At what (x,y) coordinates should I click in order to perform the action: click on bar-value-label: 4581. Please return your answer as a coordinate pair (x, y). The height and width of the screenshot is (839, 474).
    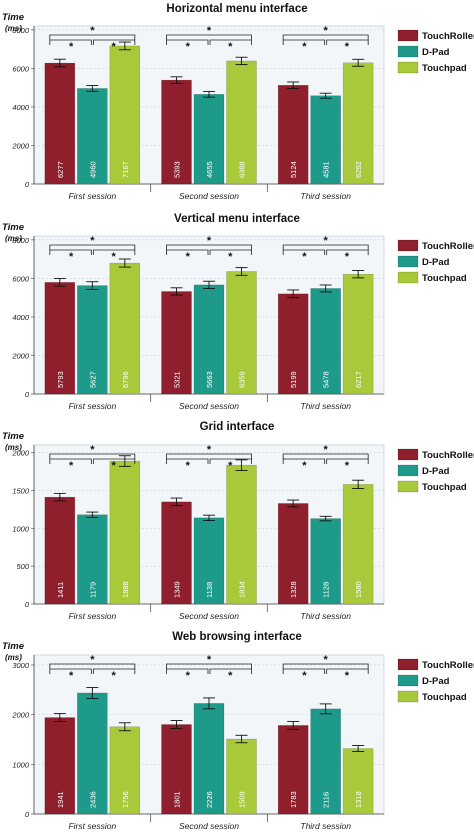
    Looking at the image, I should click on (326, 169).